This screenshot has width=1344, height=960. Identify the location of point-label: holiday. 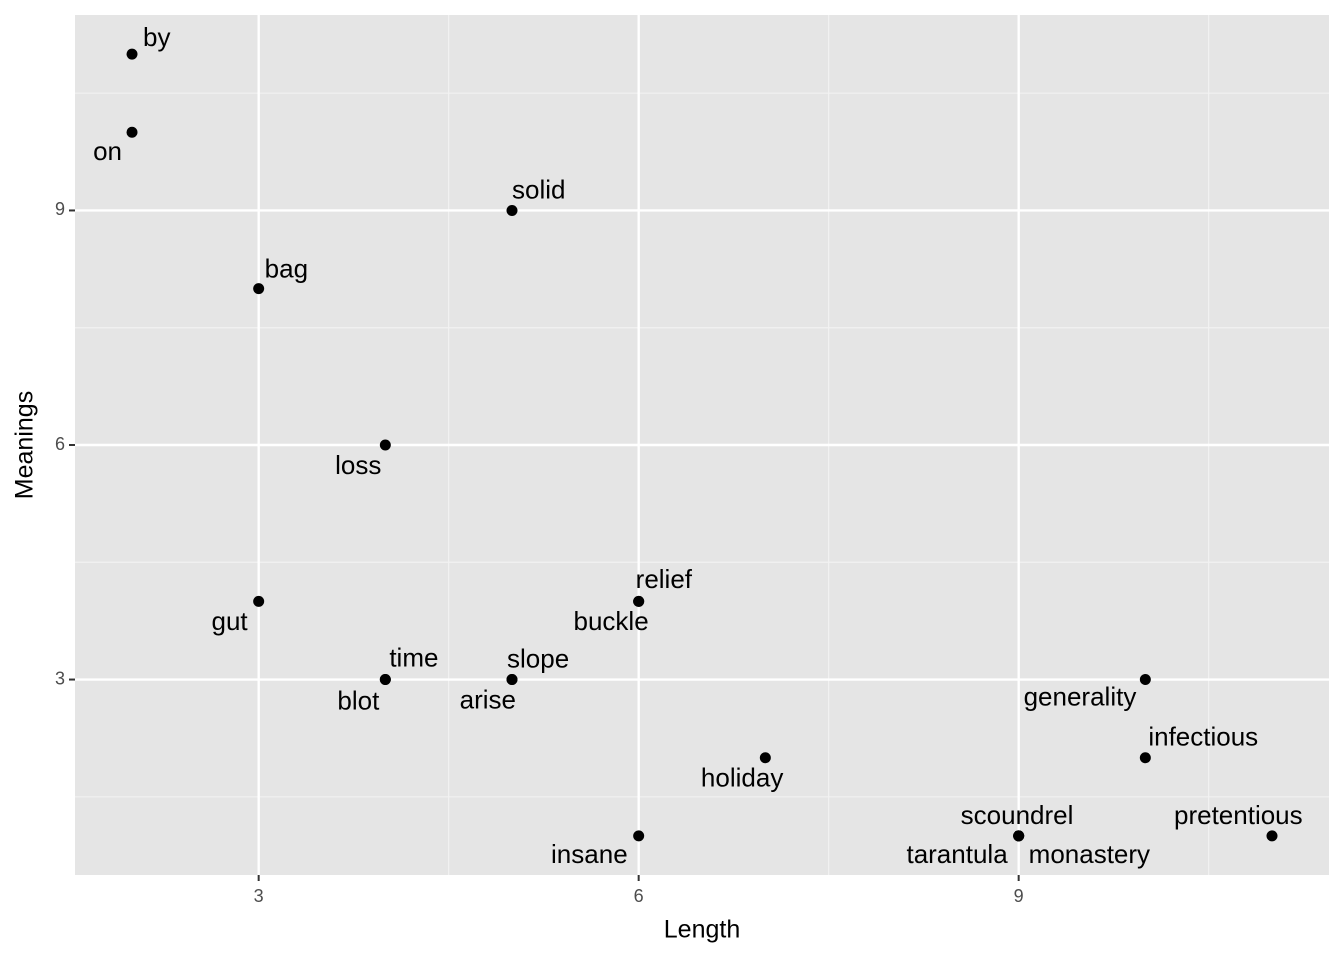
(742, 778).